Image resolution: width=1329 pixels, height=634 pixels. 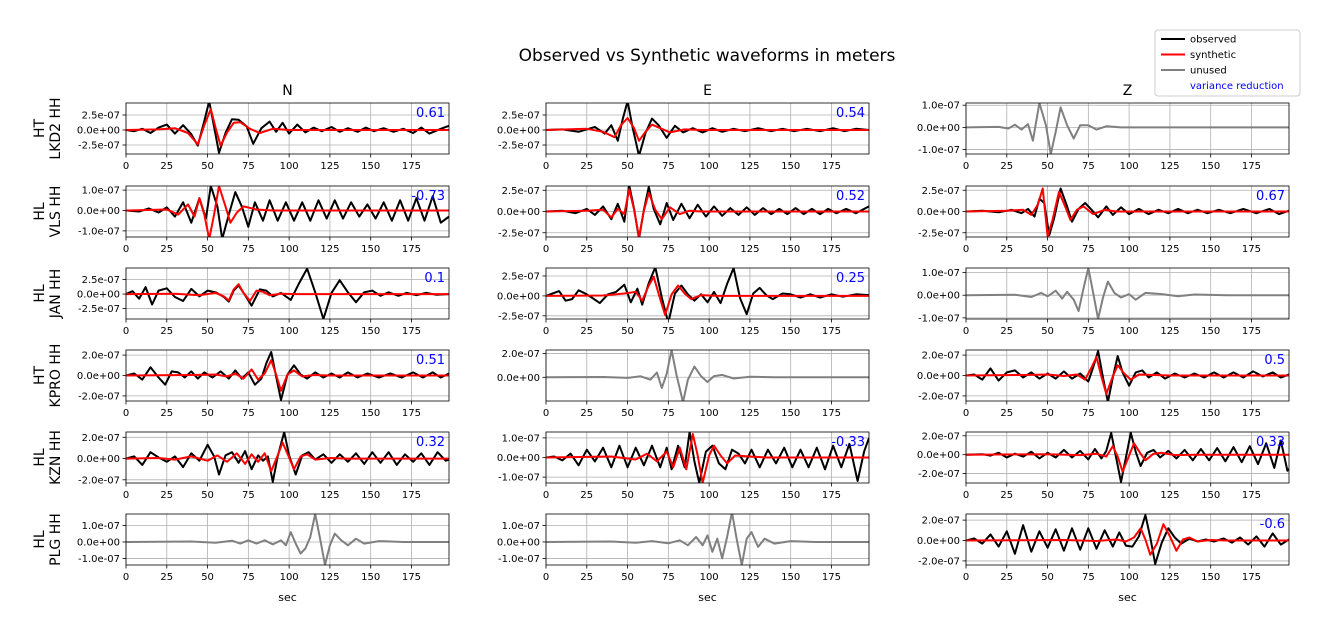 What do you see at coordinates (99, 396) in the screenshot?
I see `y-tick-label: -2.0e-07` at bounding box center [99, 396].